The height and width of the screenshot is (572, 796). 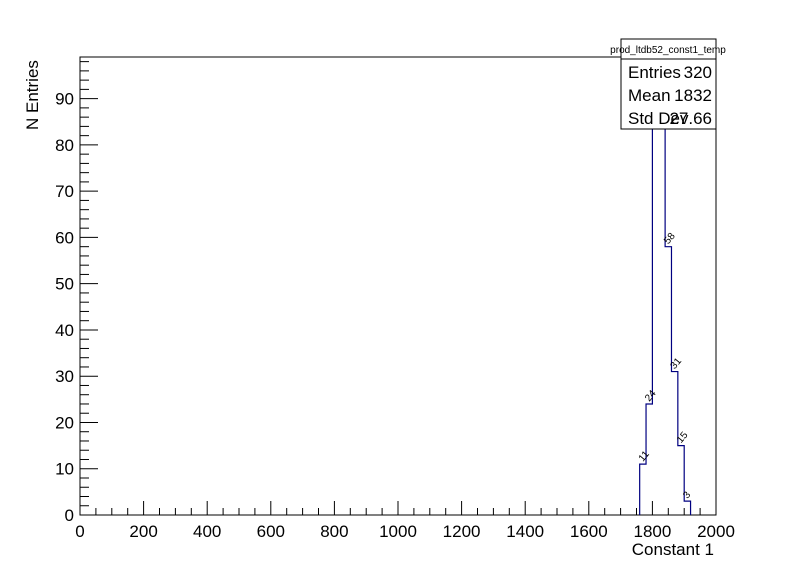 I want to click on y-tick-label: 20, so click(x=64, y=422).